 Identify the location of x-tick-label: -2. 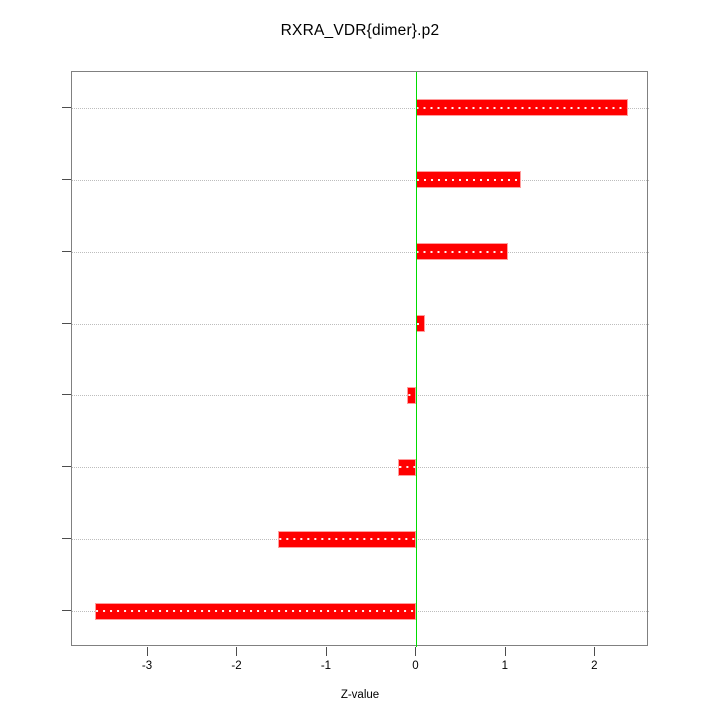
(236, 666).